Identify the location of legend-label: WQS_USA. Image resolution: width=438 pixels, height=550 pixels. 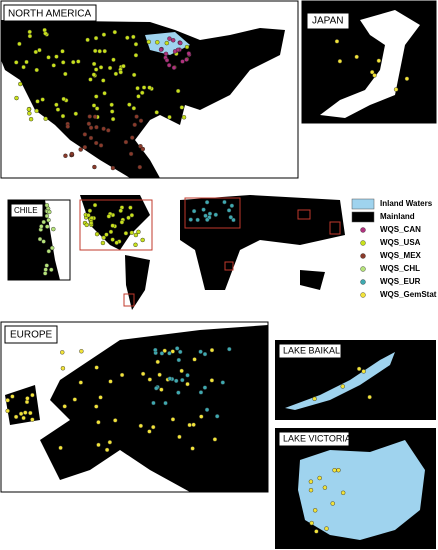
(400, 242).